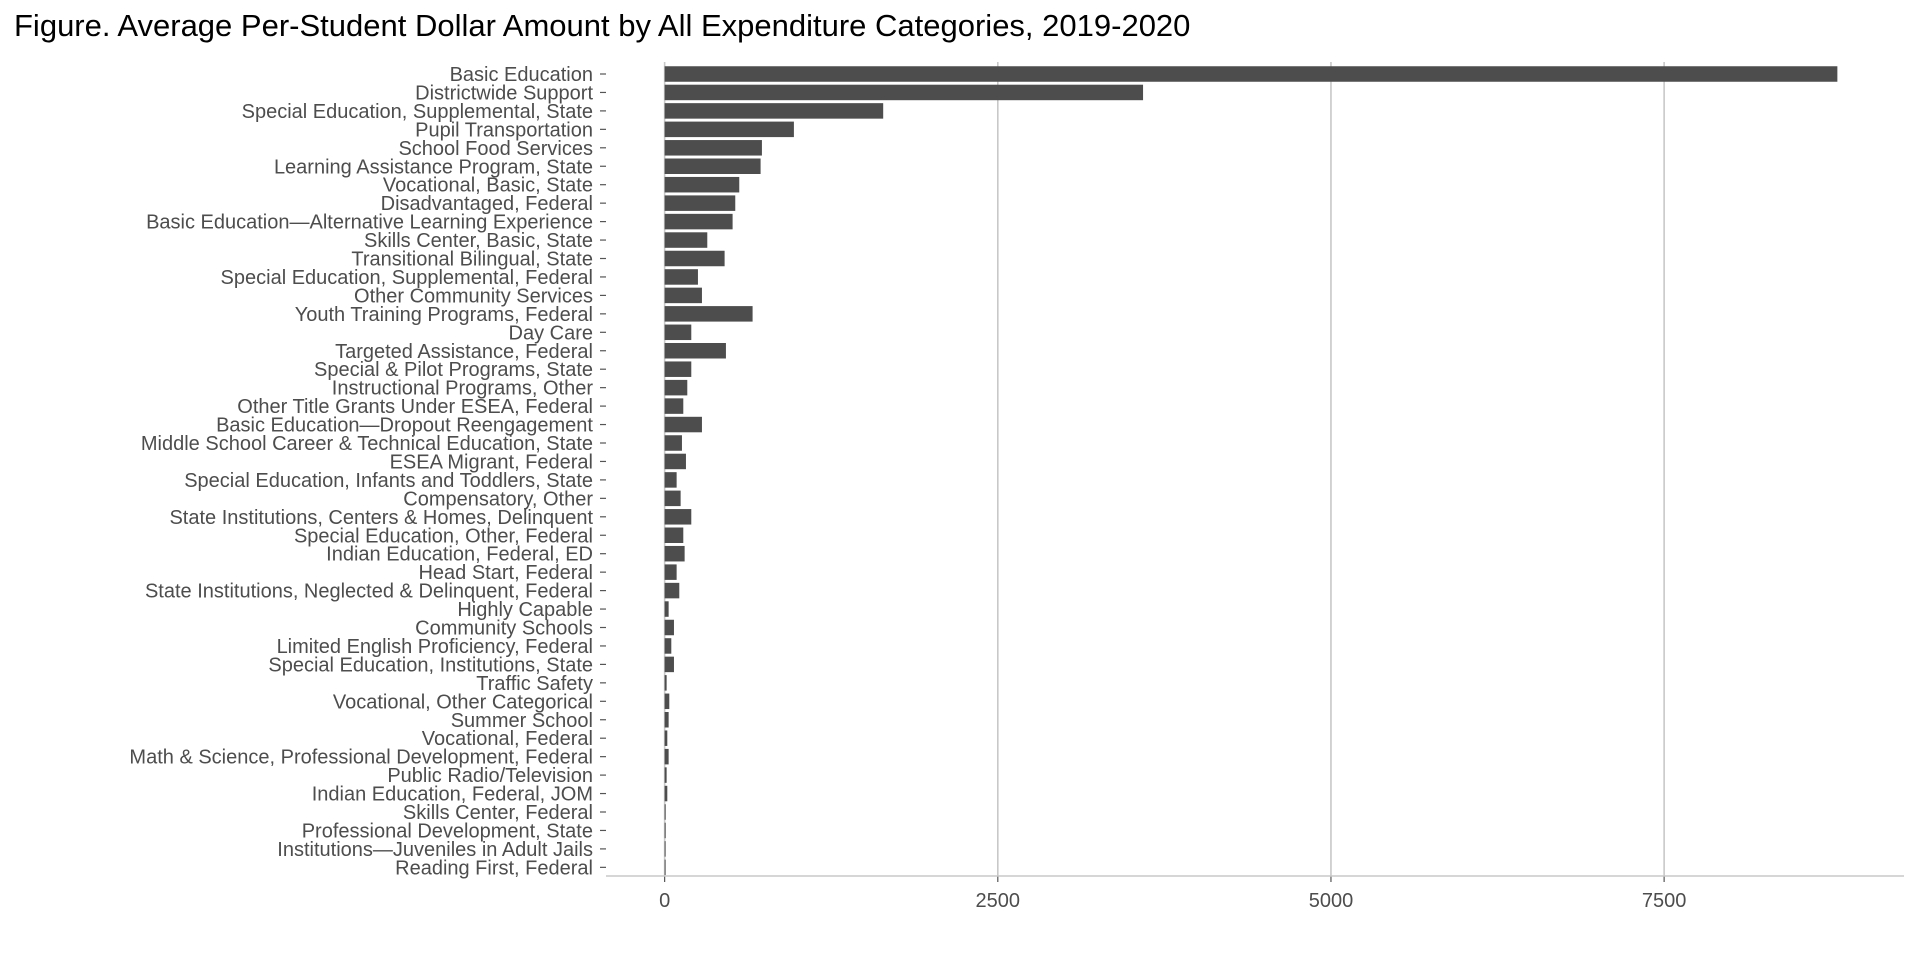 This screenshot has width=1920, height=960. What do you see at coordinates (459, 555) in the screenshot?
I see `category-label-indian-education-federal-ed: Indian Education, Federal, ED` at bounding box center [459, 555].